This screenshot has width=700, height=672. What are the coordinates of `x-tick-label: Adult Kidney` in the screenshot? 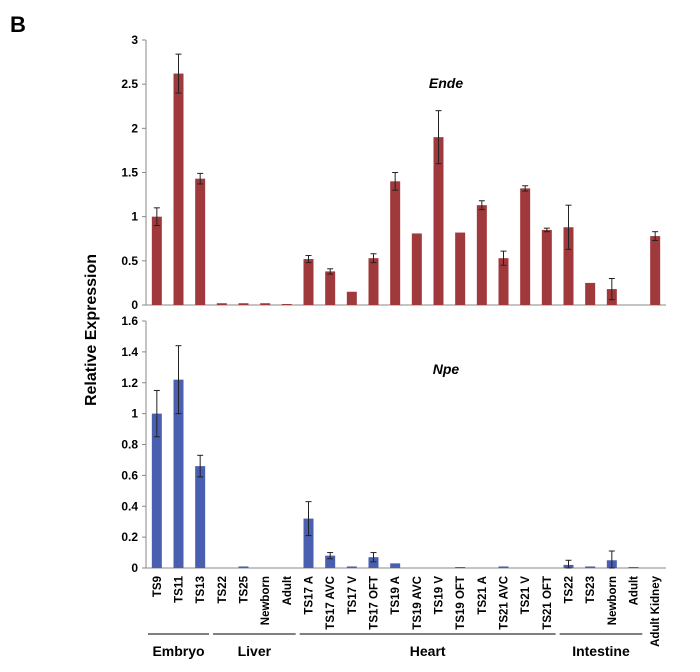 It's located at (656, 611).